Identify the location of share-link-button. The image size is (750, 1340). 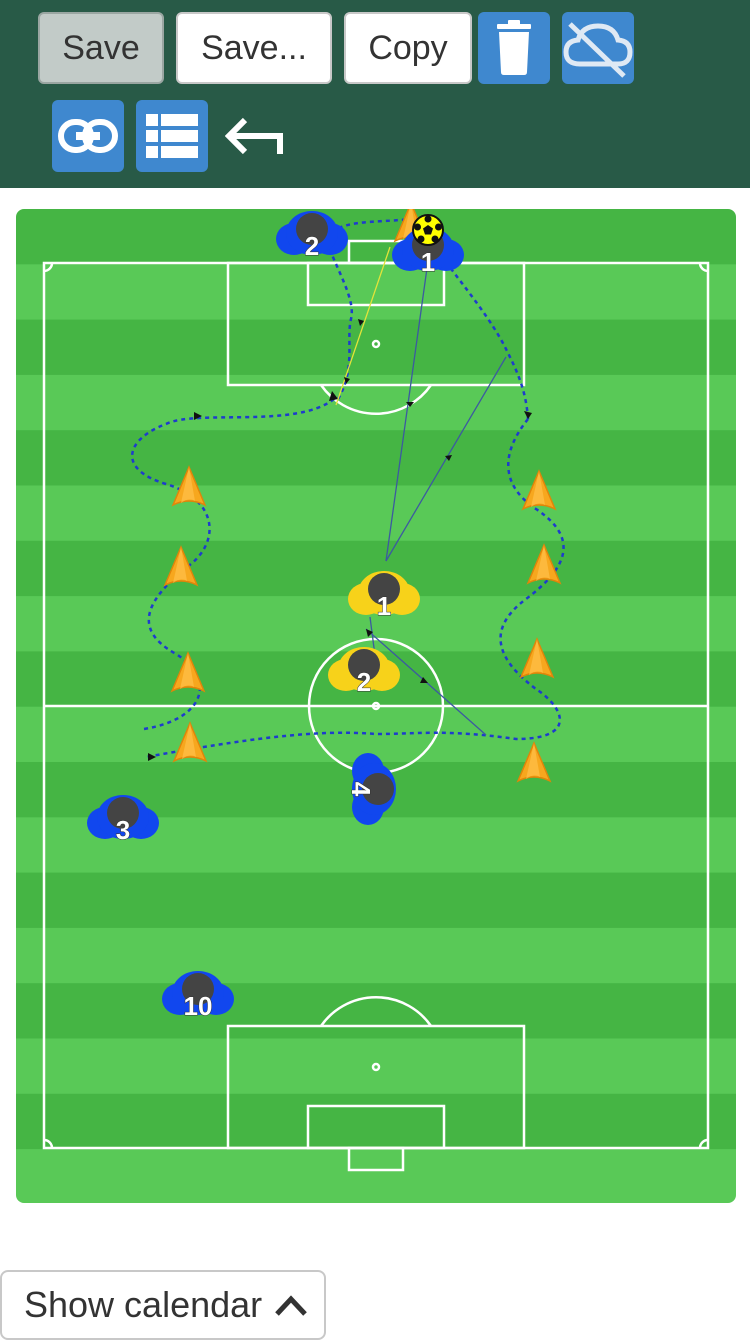
(88, 136).